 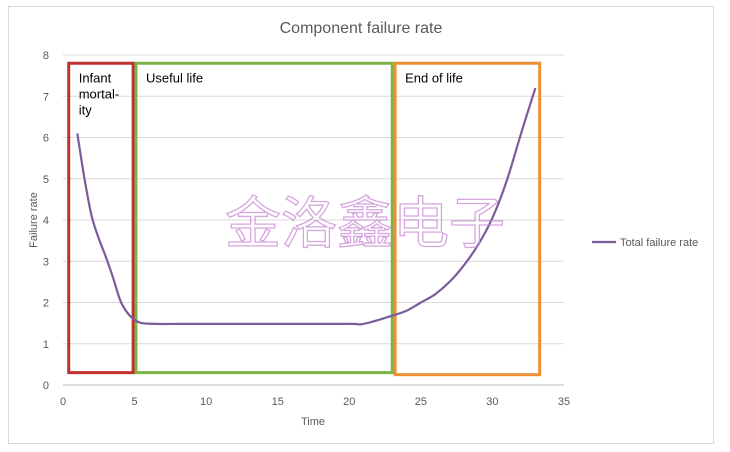 I want to click on region-label: Infant, so click(x=95, y=77).